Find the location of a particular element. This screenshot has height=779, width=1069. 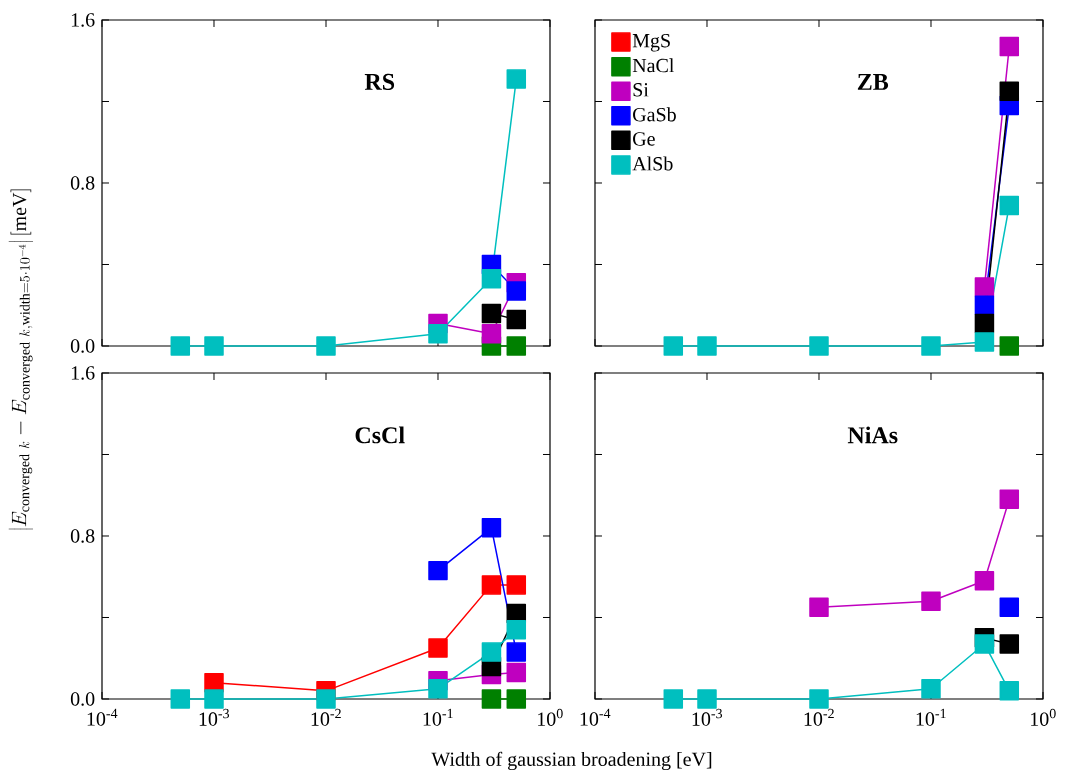

text: NiAs is located at coordinates (872, 435).